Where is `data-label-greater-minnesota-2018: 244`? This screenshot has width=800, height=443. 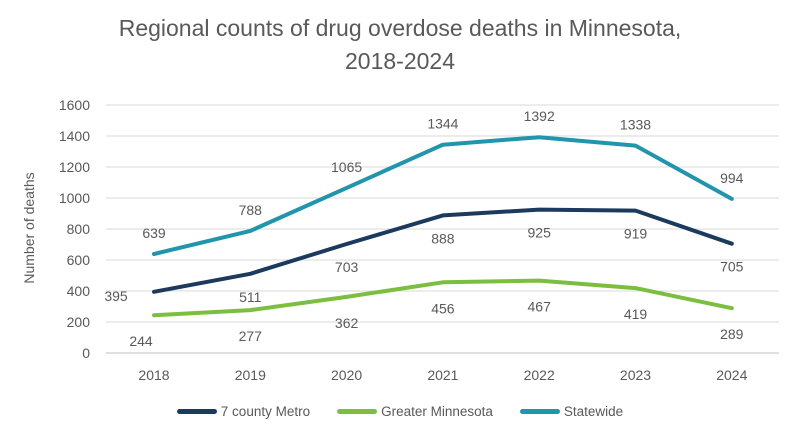 data-label-greater-minnesota-2018: 244 is located at coordinates (141, 341).